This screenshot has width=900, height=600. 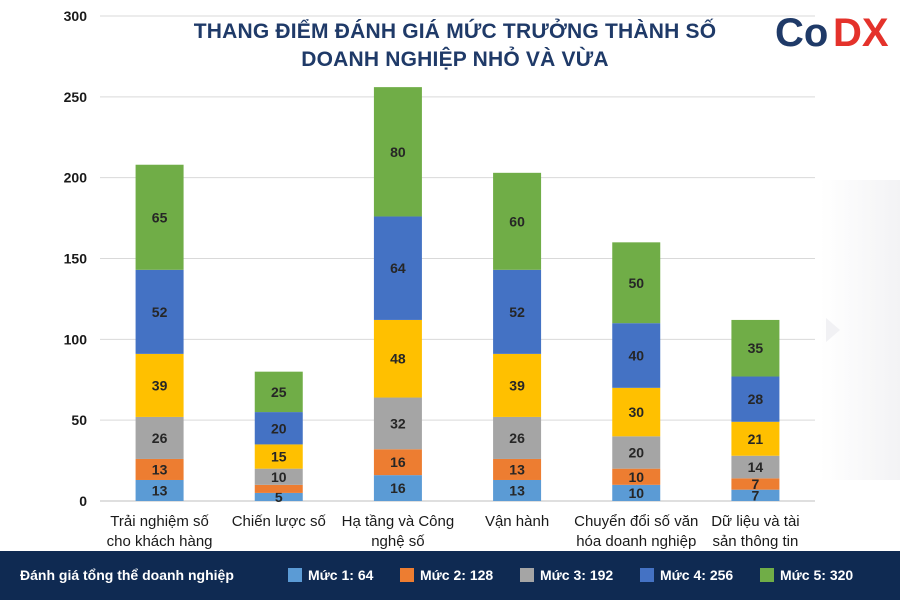 I want to click on x-tick-label: sản thông tin, so click(x=755, y=541).